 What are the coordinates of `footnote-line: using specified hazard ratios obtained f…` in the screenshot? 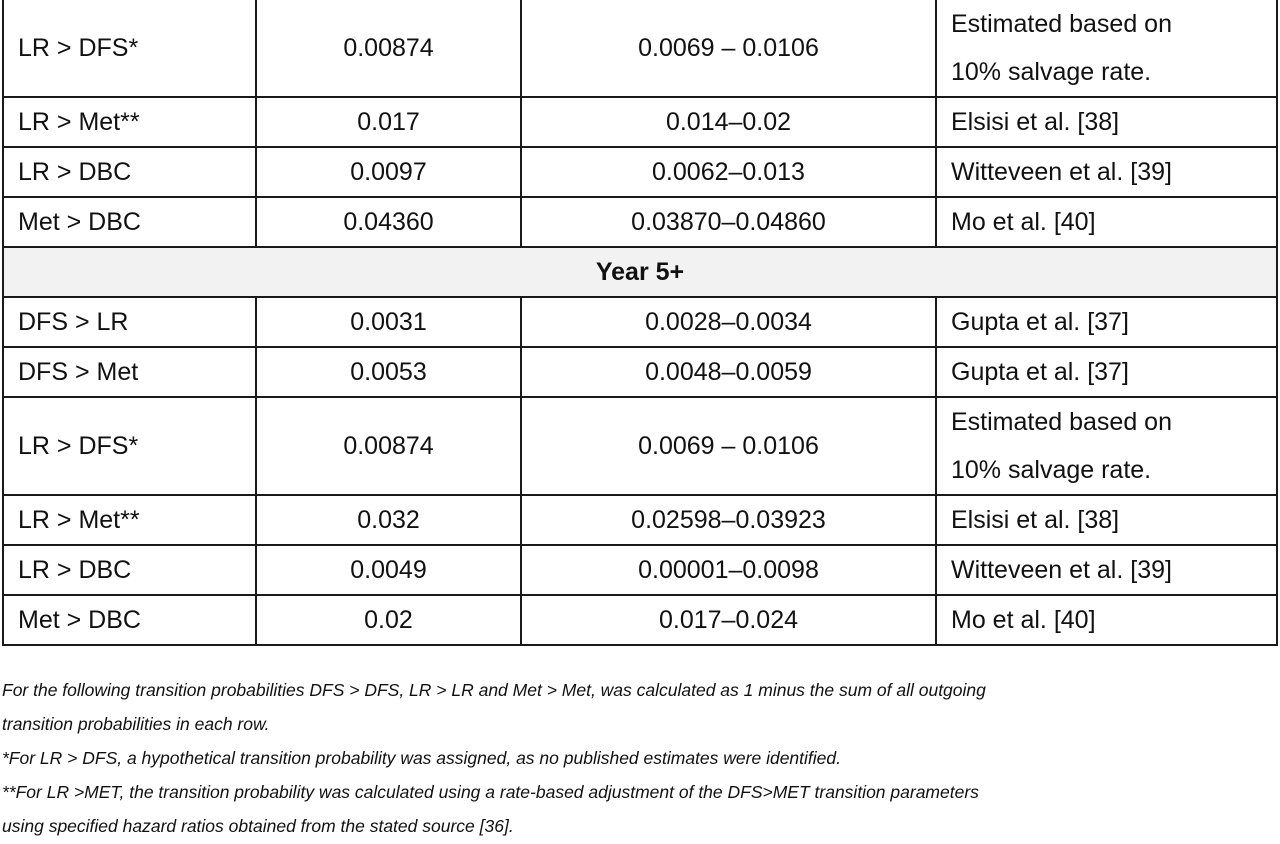 It's located at (258, 826).